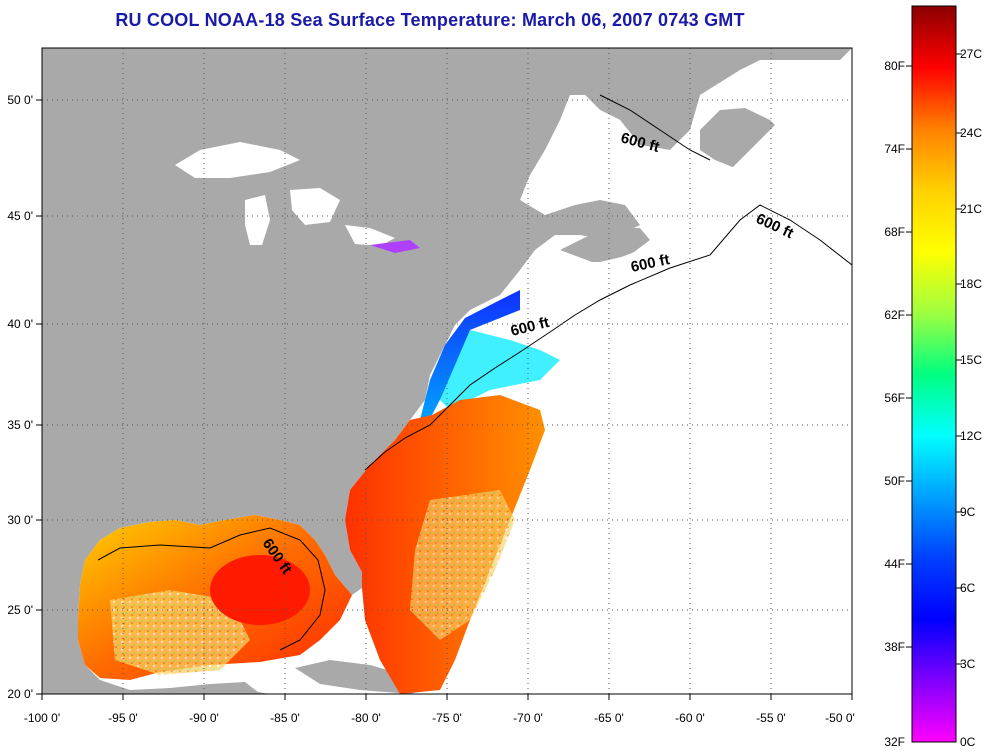  I want to click on lat-label: 30 0', so click(20, 520).